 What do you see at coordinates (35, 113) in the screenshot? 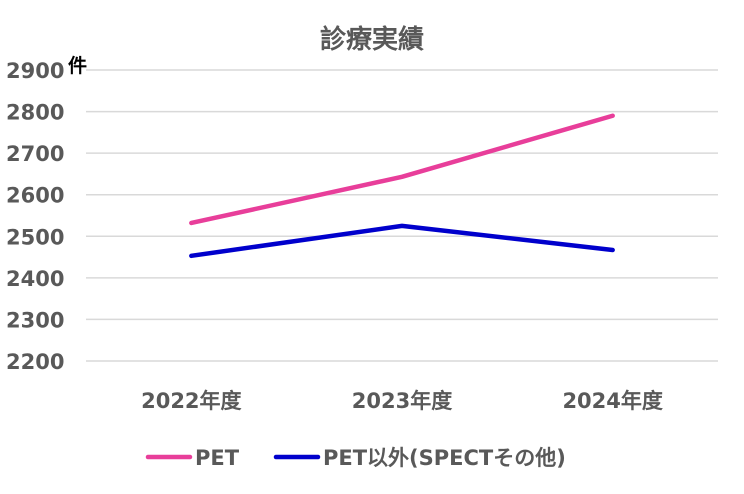
I see `y-tick-label: 2800` at bounding box center [35, 113].